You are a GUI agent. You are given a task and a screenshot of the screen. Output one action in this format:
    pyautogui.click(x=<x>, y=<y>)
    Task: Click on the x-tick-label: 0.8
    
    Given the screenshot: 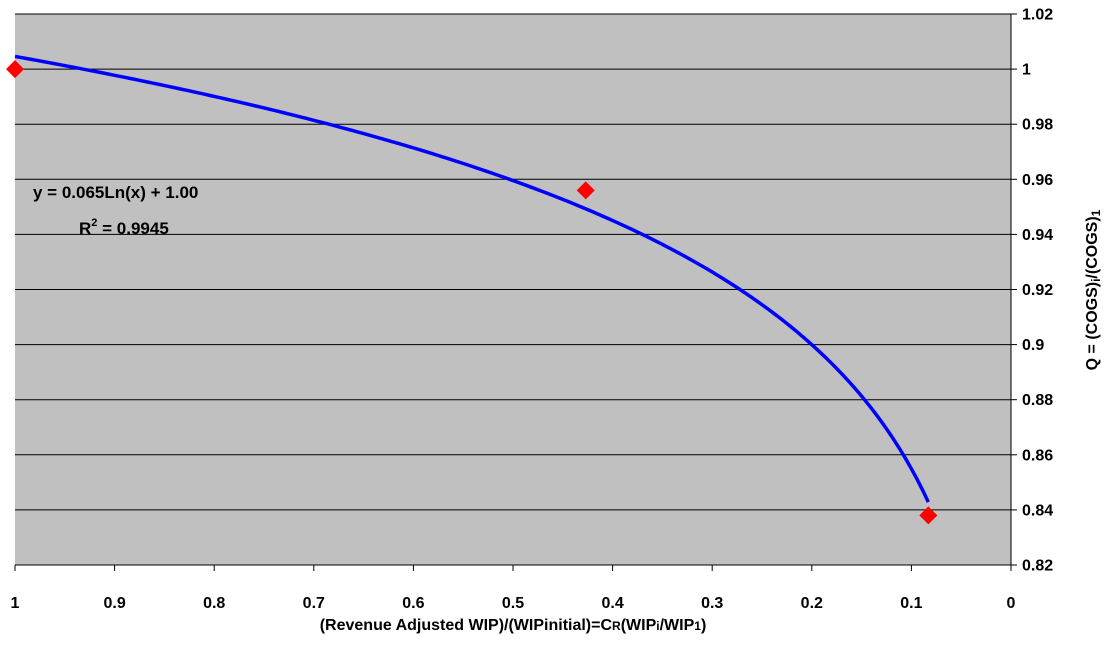 What is the action you would take?
    pyautogui.click(x=214, y=603)
    